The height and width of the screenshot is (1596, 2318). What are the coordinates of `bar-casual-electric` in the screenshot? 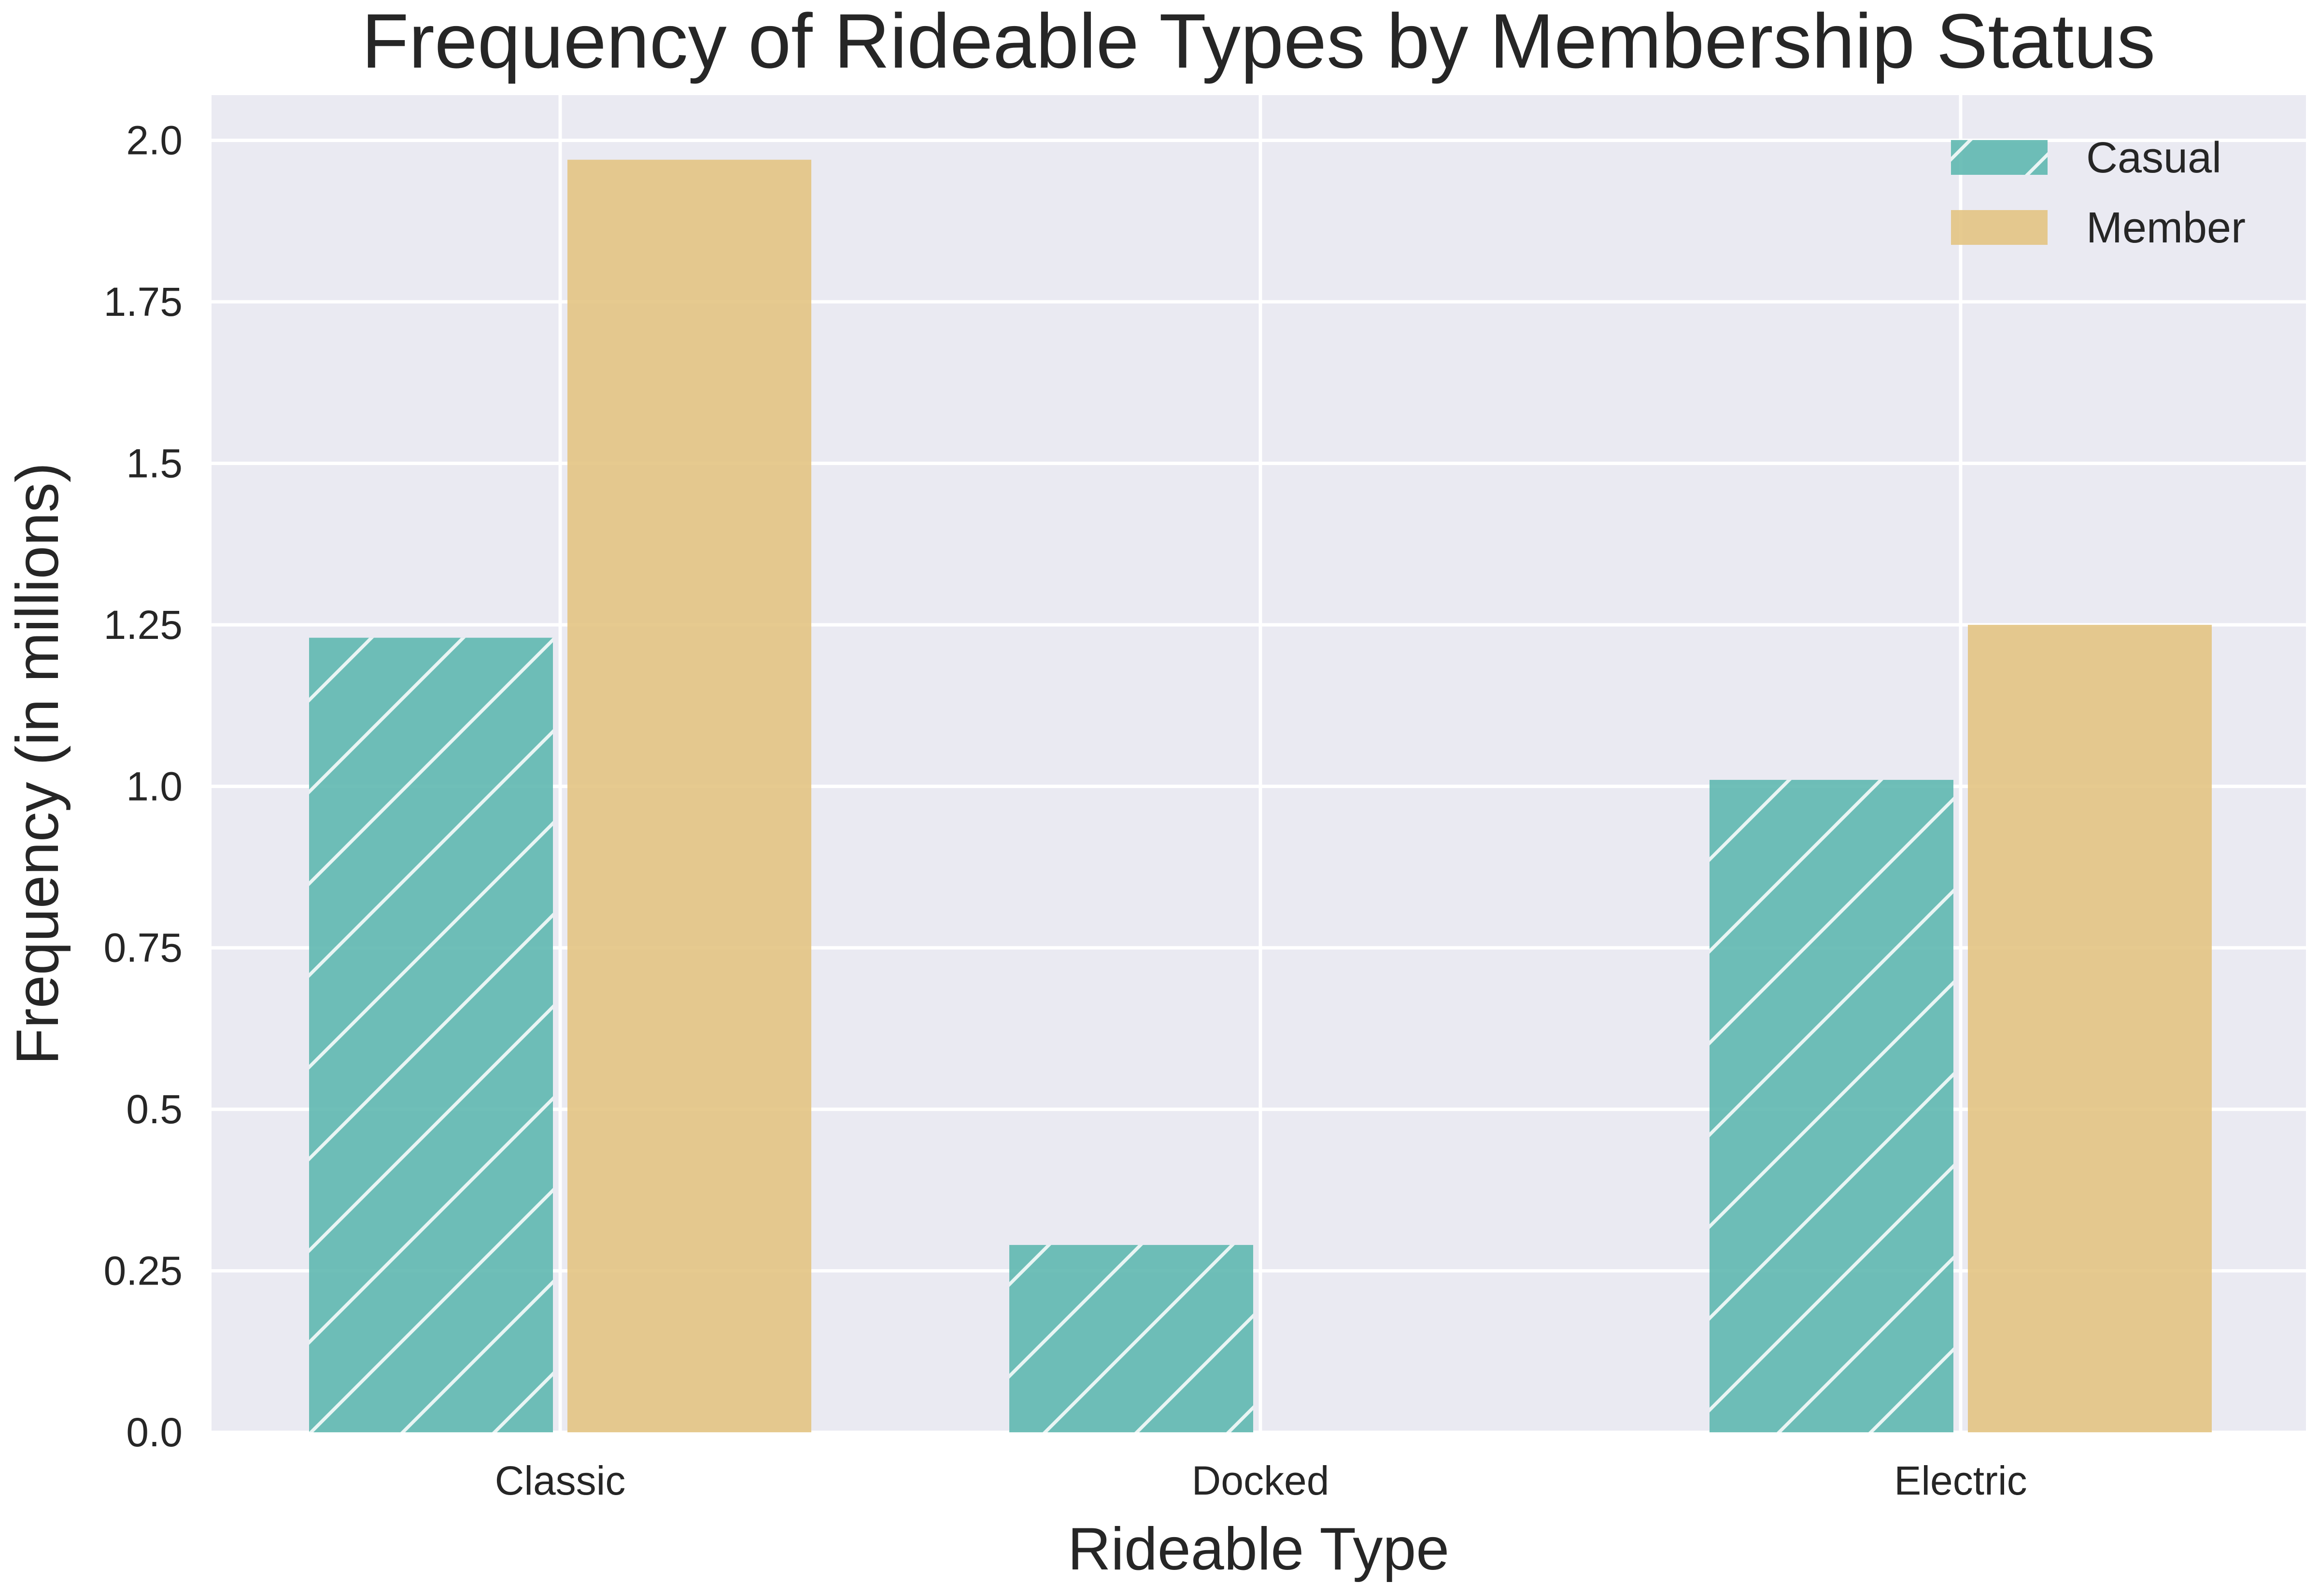 It's located at (1832, 1105).